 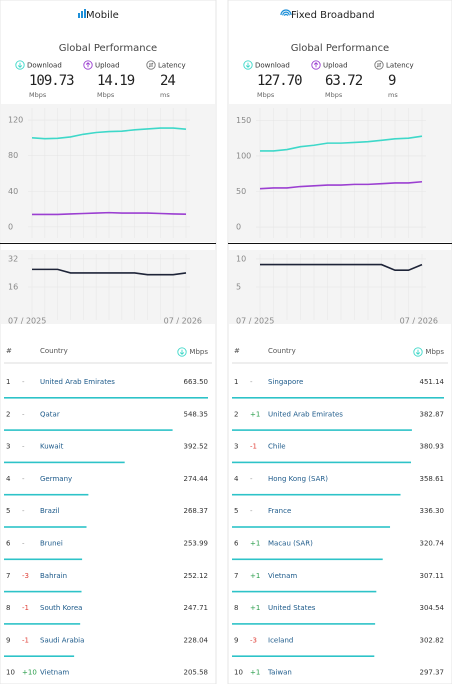 What do you see at coordinates (196, 382) in the screenshot?
I see `speed: 663.50` at bounding box center [196, 382].